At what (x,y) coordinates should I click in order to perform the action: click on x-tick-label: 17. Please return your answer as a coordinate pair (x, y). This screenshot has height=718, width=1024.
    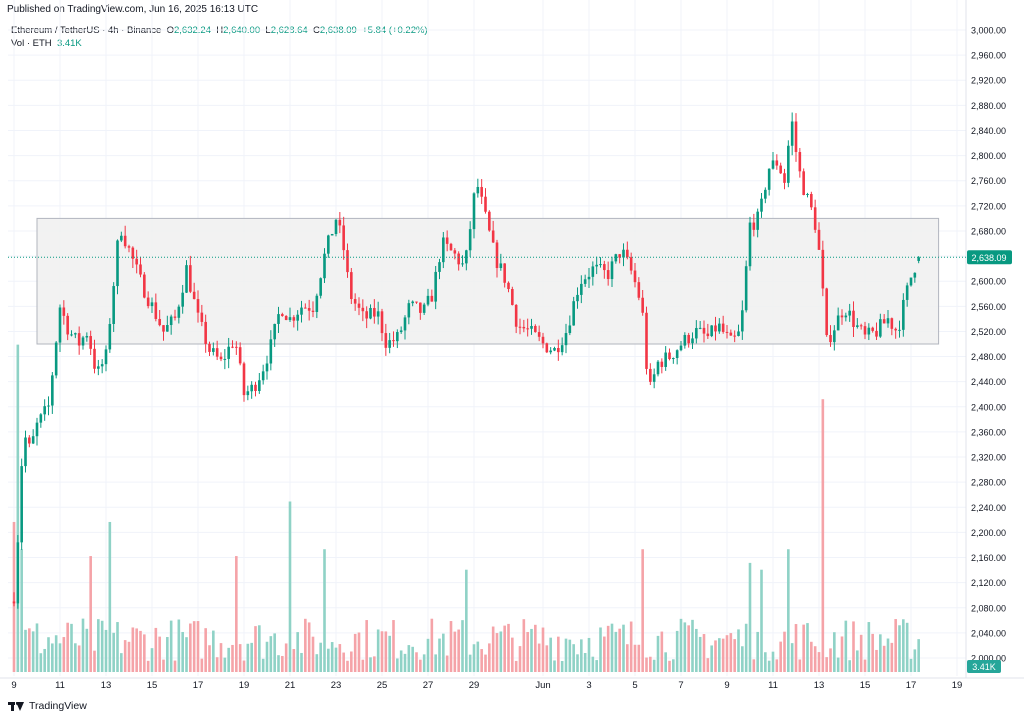
    Looking at the image, I should click on (198, 685).